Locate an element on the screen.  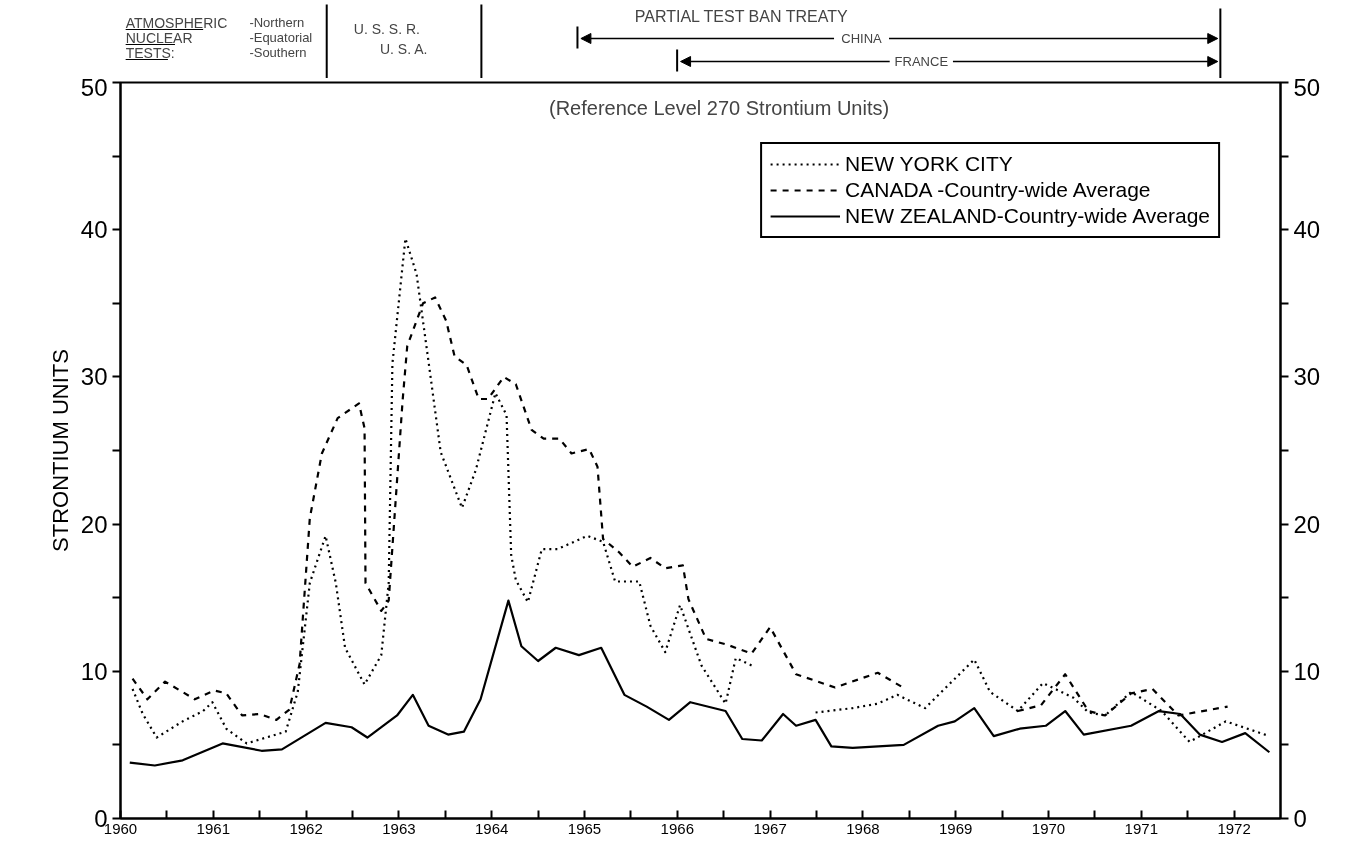
x-tick-label: 1964 is located at coordinates (492, 828).